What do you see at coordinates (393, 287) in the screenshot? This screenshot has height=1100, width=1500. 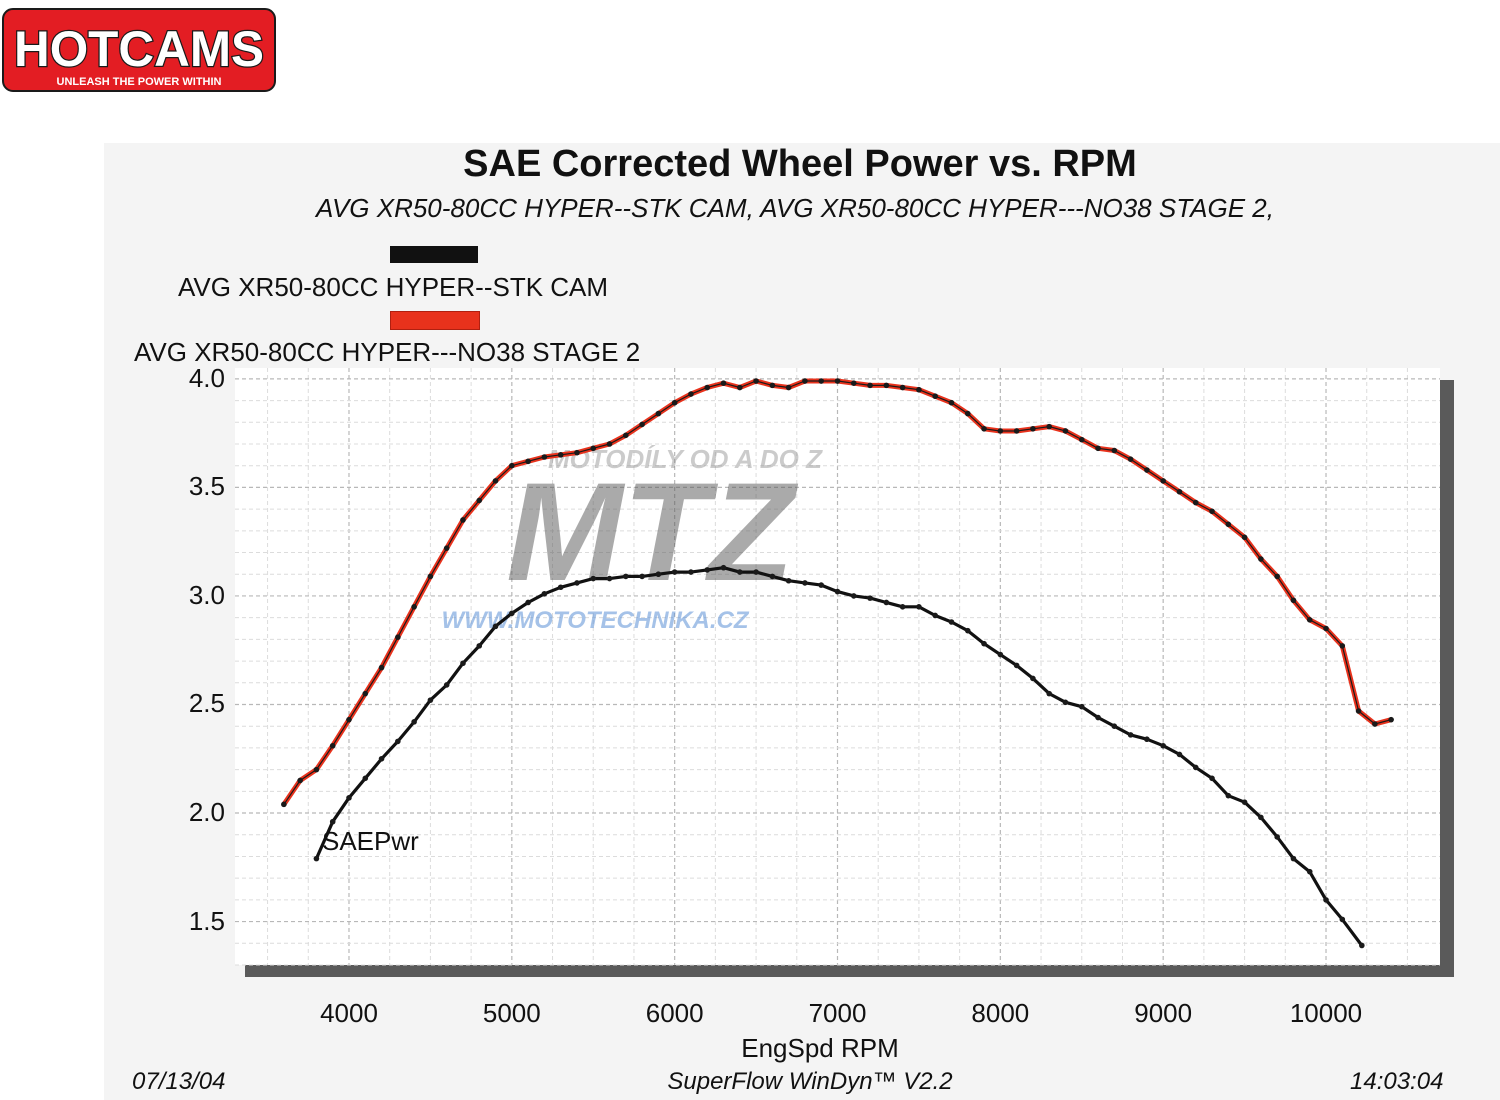 I see `legend-label-stock-cam: AVG XR50-80CC HYPER--STK CAM` at bounding box center [393, 287].